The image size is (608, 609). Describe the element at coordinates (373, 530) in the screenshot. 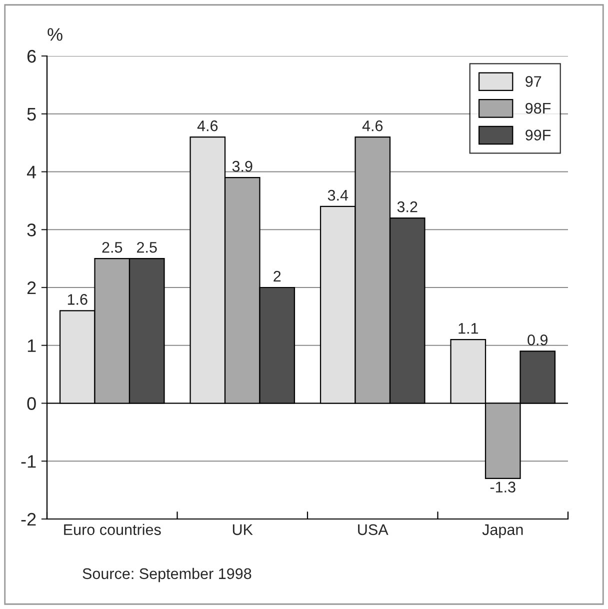

I see `x-tick-label: USA` at that location.